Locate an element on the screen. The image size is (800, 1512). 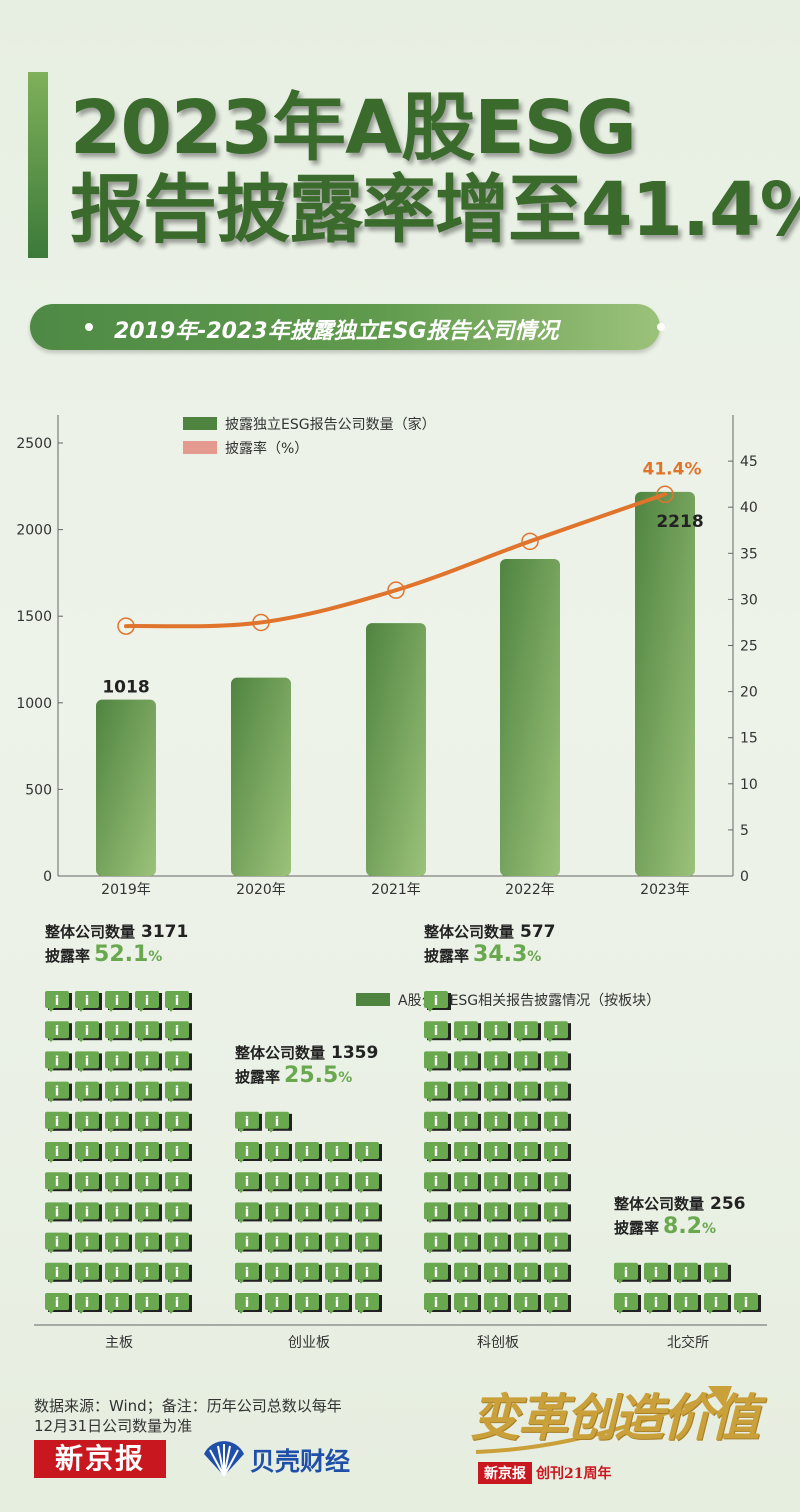
count-prefix: 整体公司数量 is located at coordinates (90, 932).